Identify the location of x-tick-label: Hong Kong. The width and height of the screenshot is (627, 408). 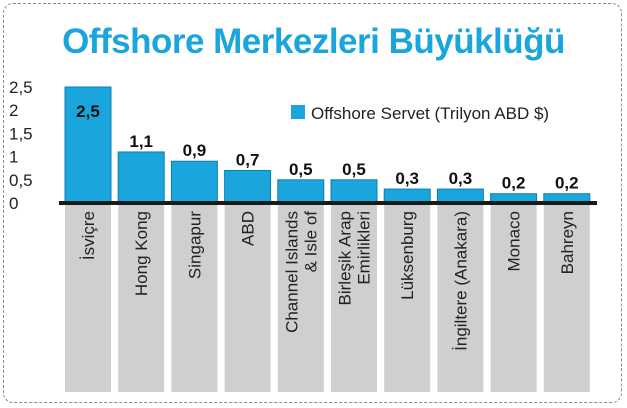
(141, 253).